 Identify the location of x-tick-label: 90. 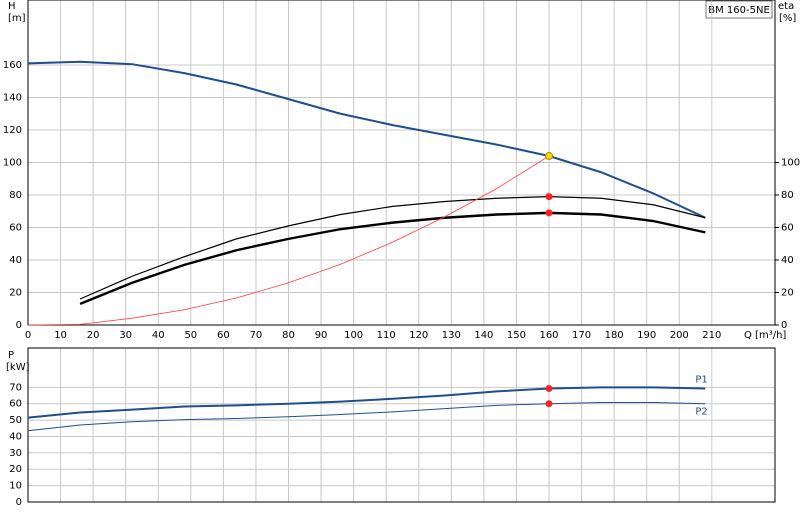
(321, 335).